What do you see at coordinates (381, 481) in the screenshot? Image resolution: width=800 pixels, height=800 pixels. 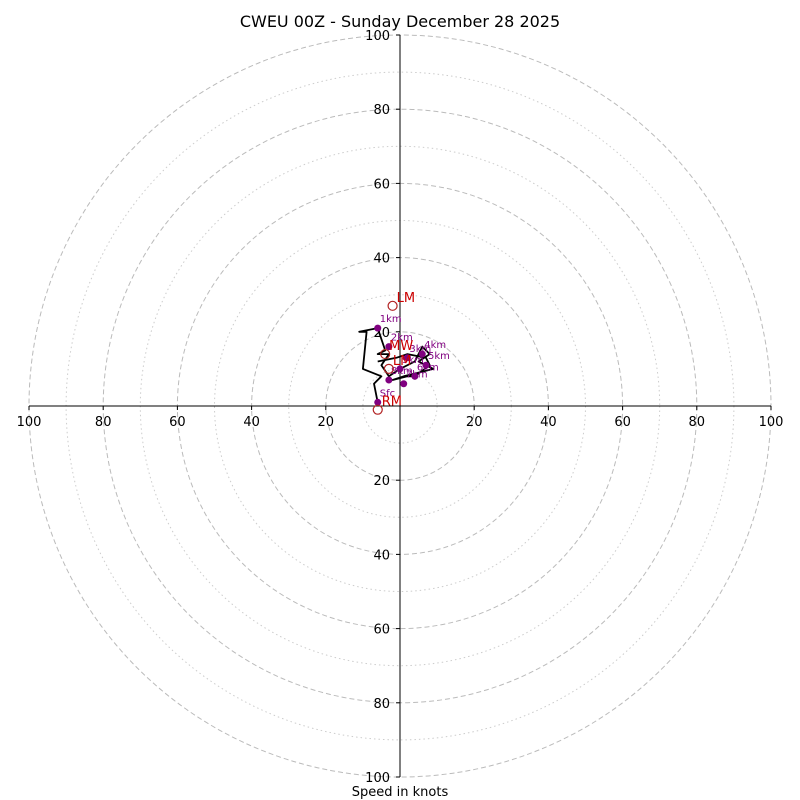 I see `y-tick-label: 20` at bounding box center [381, 481].